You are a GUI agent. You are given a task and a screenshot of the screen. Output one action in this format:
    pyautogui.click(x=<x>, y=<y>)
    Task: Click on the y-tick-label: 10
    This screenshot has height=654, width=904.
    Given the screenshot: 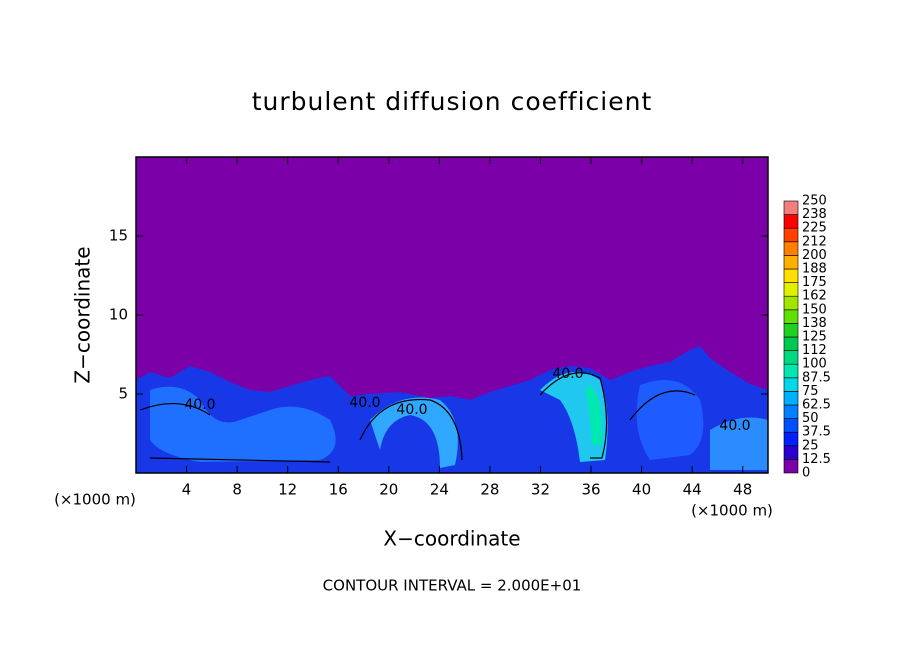 What is the action you would take?
    pyautogui.click(x=118, y=315)
    